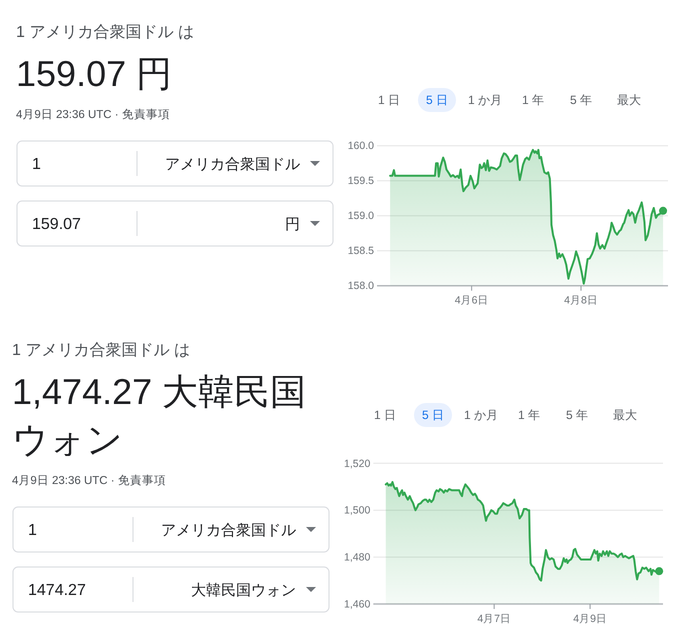 Image resolution: width=681 pixels, height=630 pixels. Describe the element at coordinates (581, 300) in the screenshot. I see `x-tick-label: 4月8日` at that location.